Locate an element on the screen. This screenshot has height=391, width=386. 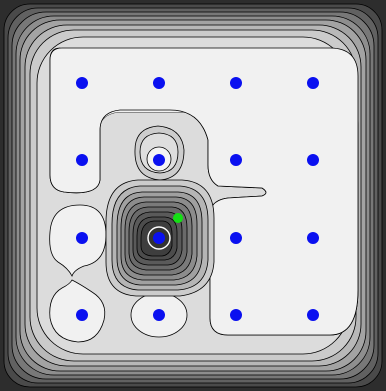
grid-node-r0-c1 is located at coordinates (159, 83).